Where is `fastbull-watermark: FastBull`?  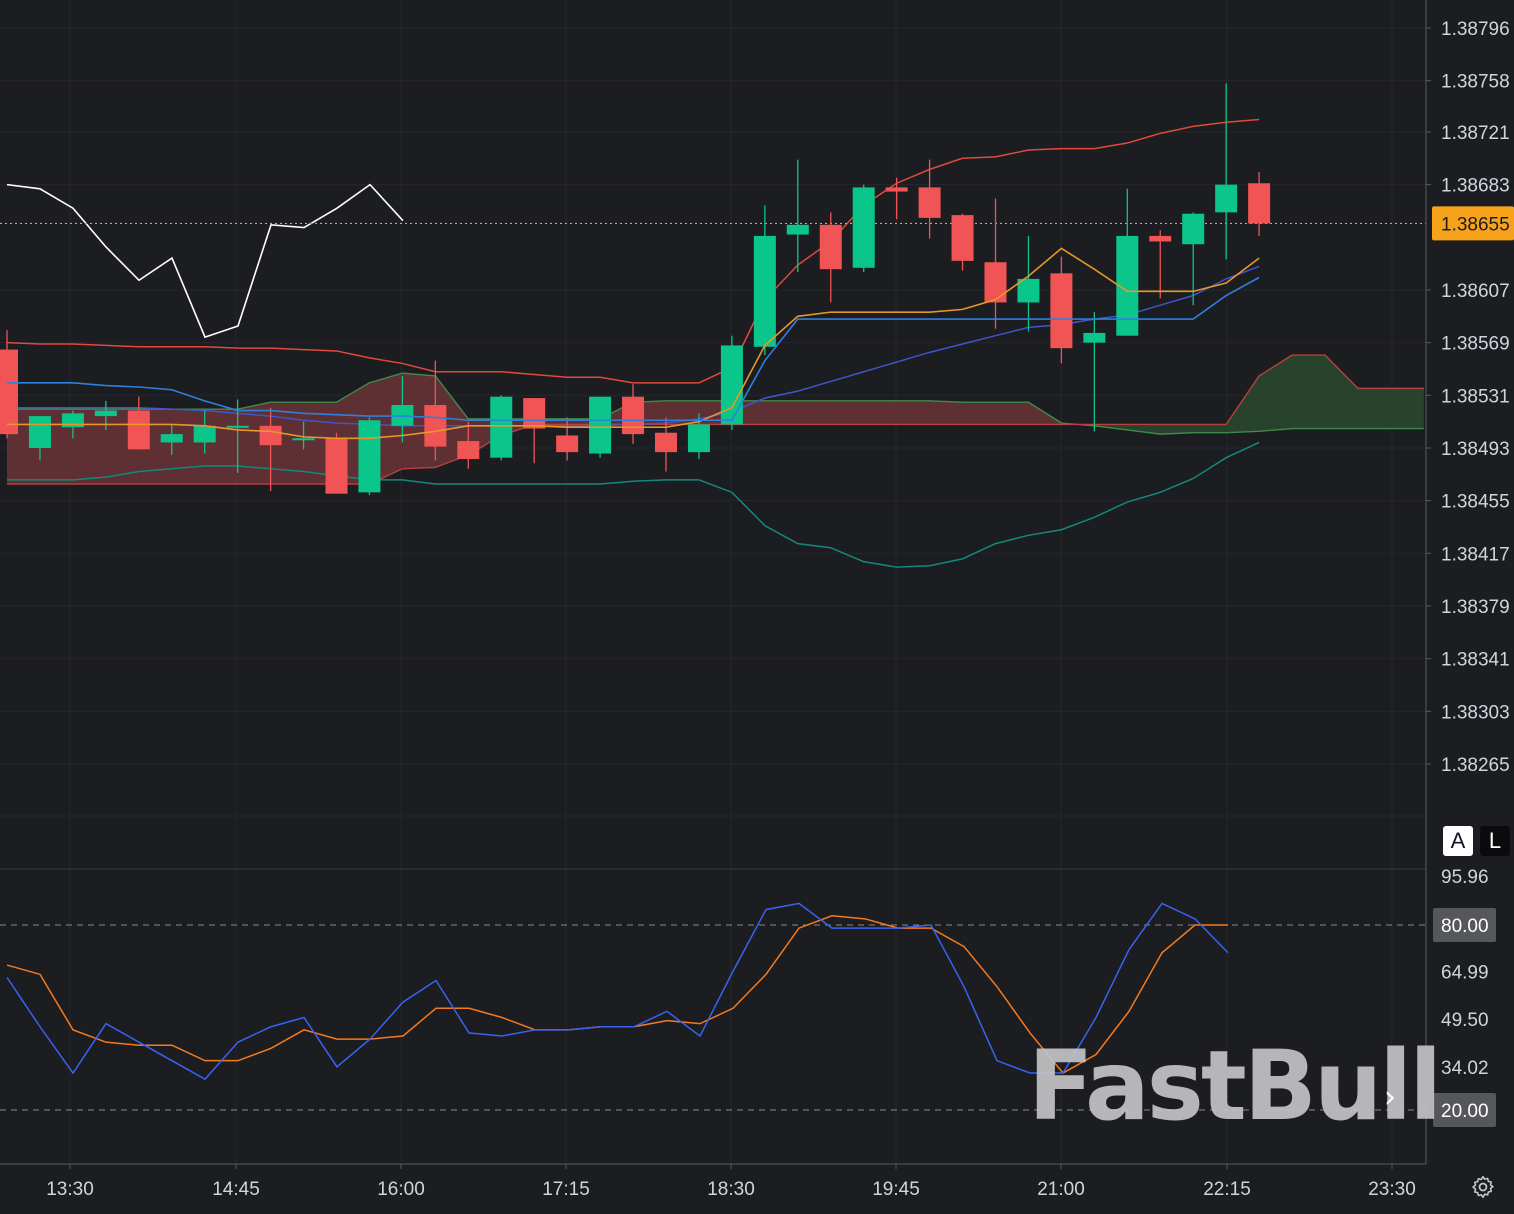 fastbull-watermark: FastBull is located at coordinates (1235, 1086).